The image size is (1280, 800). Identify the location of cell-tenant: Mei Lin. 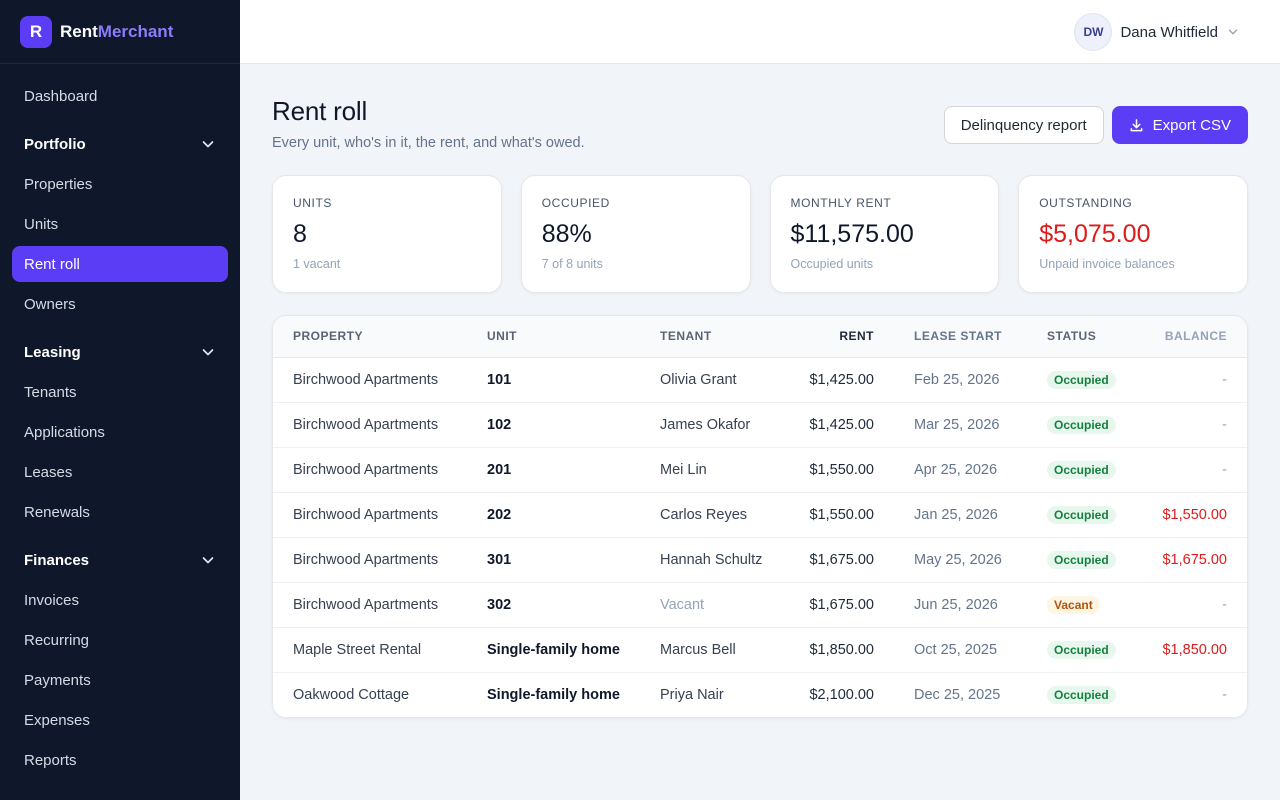
(725, 470).